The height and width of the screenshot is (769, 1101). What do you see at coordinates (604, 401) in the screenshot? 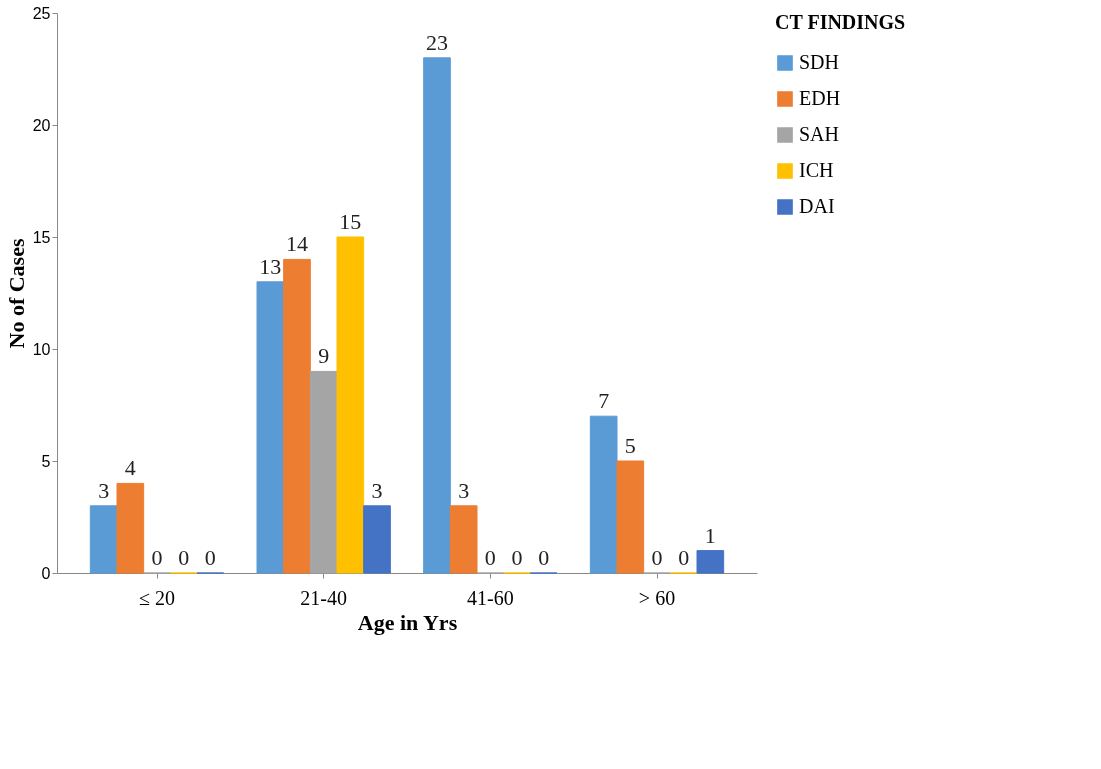
I see `data-label: 7` at bounding box center [604, 401].